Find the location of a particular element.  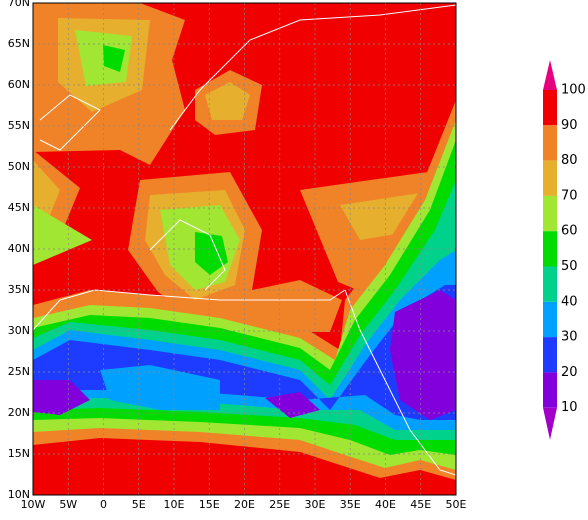

colorbar-label: 60 is located at coordinates (569, 231).